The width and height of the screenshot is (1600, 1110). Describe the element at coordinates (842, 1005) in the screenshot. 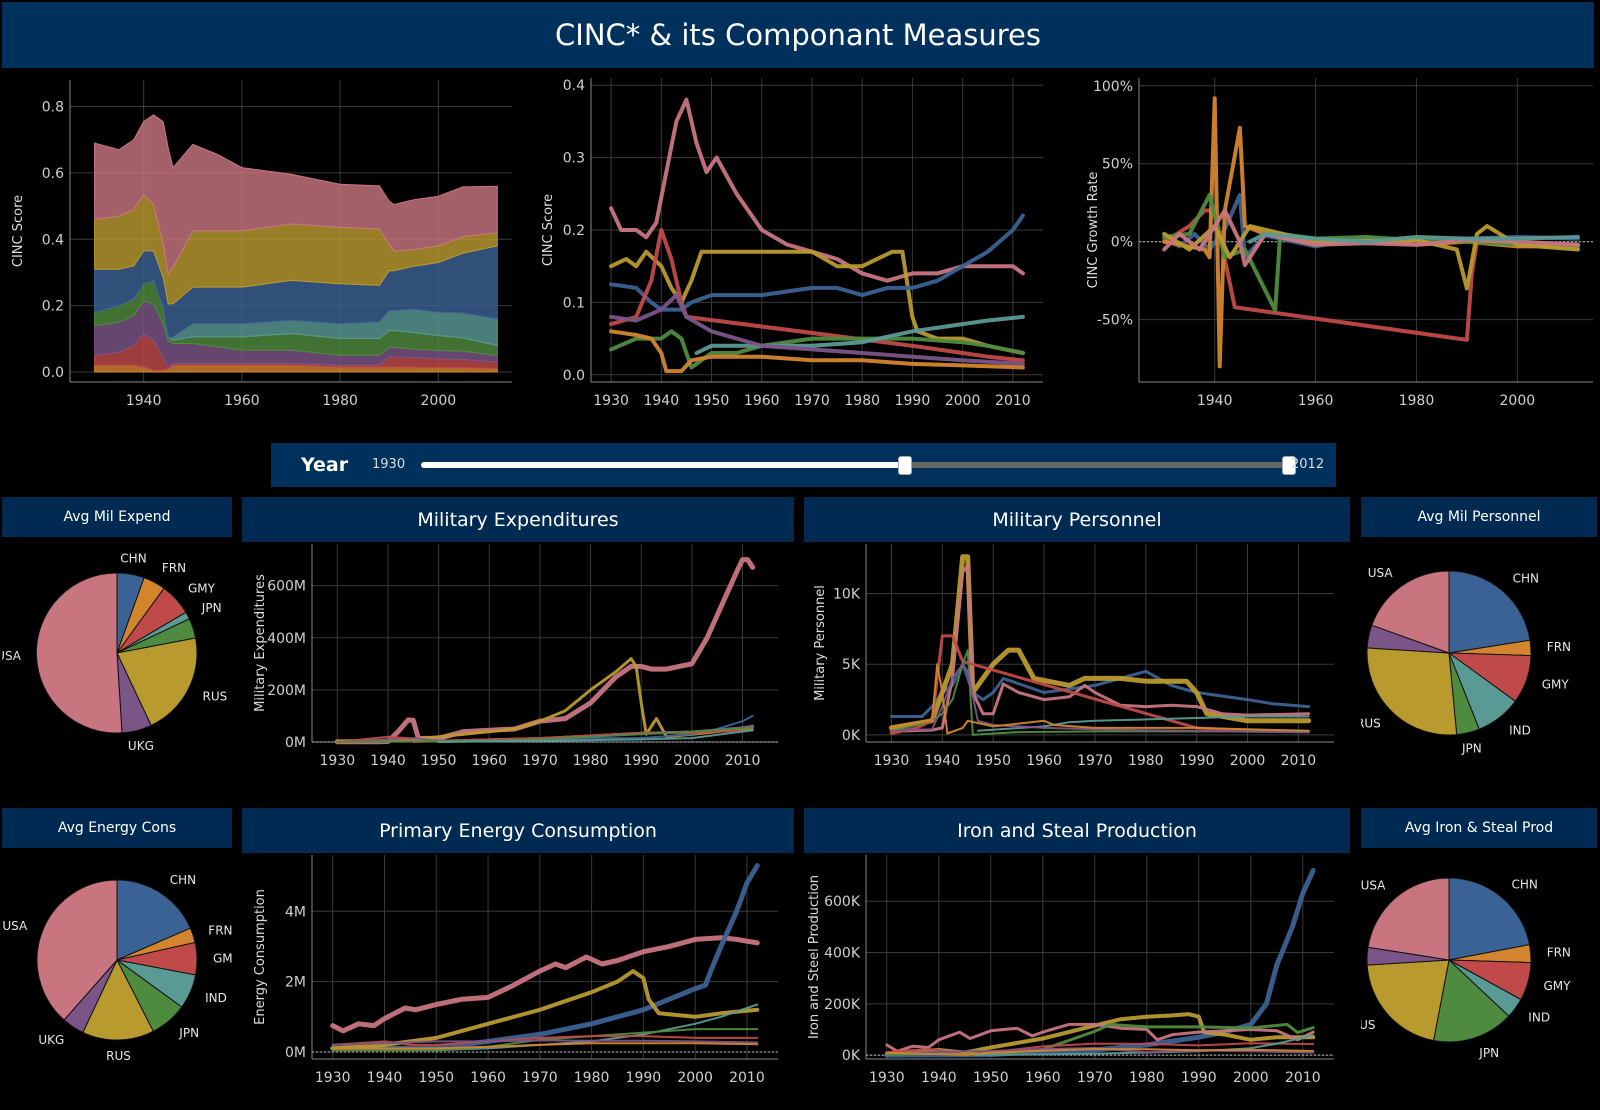

I see `y-tick-label: 200K` at that location.